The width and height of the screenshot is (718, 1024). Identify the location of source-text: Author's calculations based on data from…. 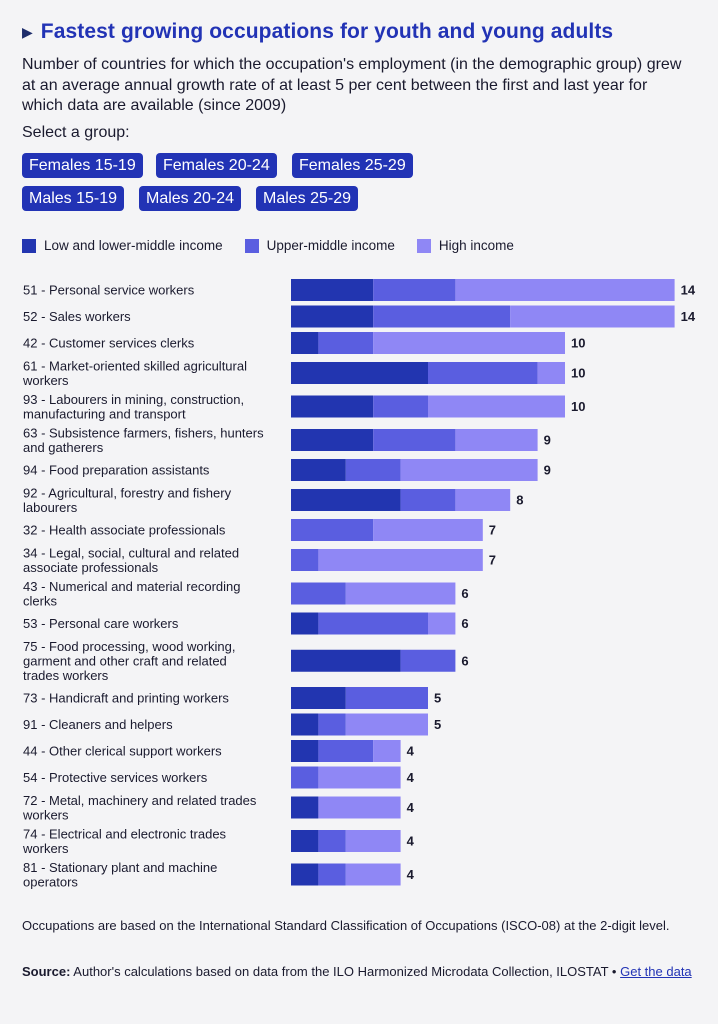
(345, 971).